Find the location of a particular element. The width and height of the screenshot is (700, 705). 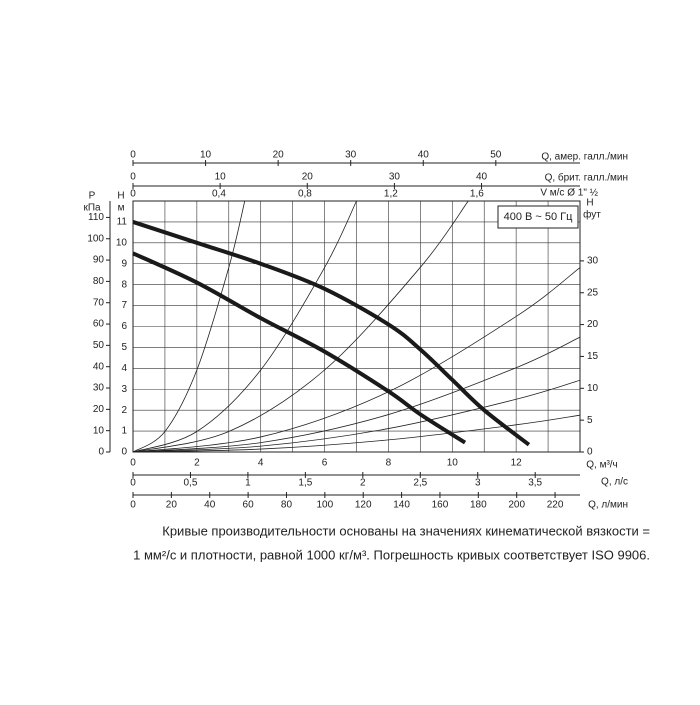

y-tick-label: 8 is located at coordinates (124, 284).